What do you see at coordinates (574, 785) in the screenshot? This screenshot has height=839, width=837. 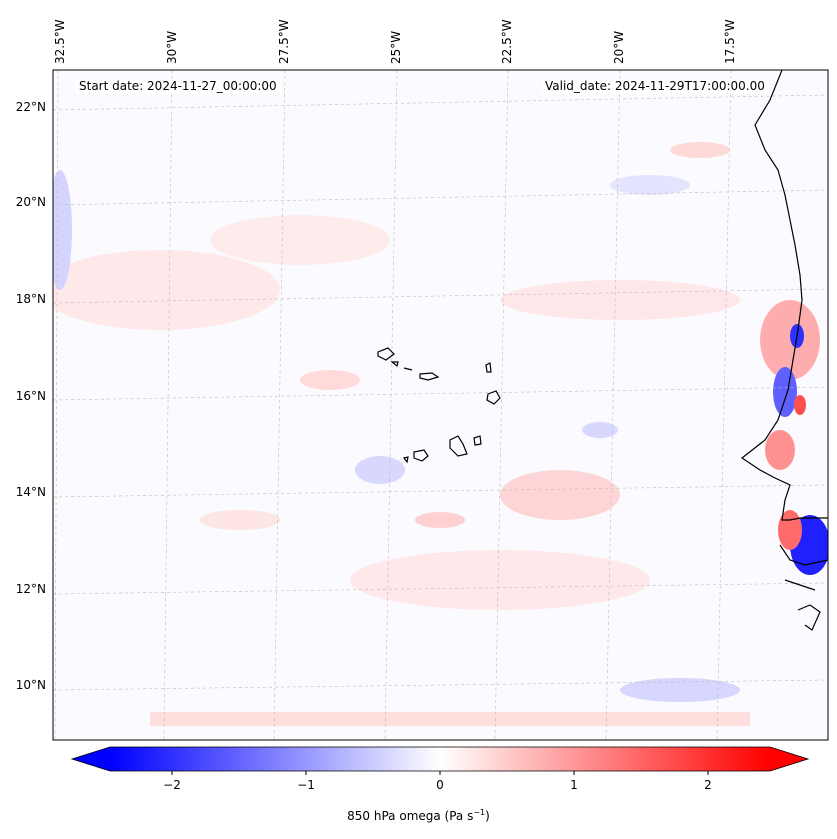 I see `colorbar-tick-label: 1` at bounding box center [574, 785].